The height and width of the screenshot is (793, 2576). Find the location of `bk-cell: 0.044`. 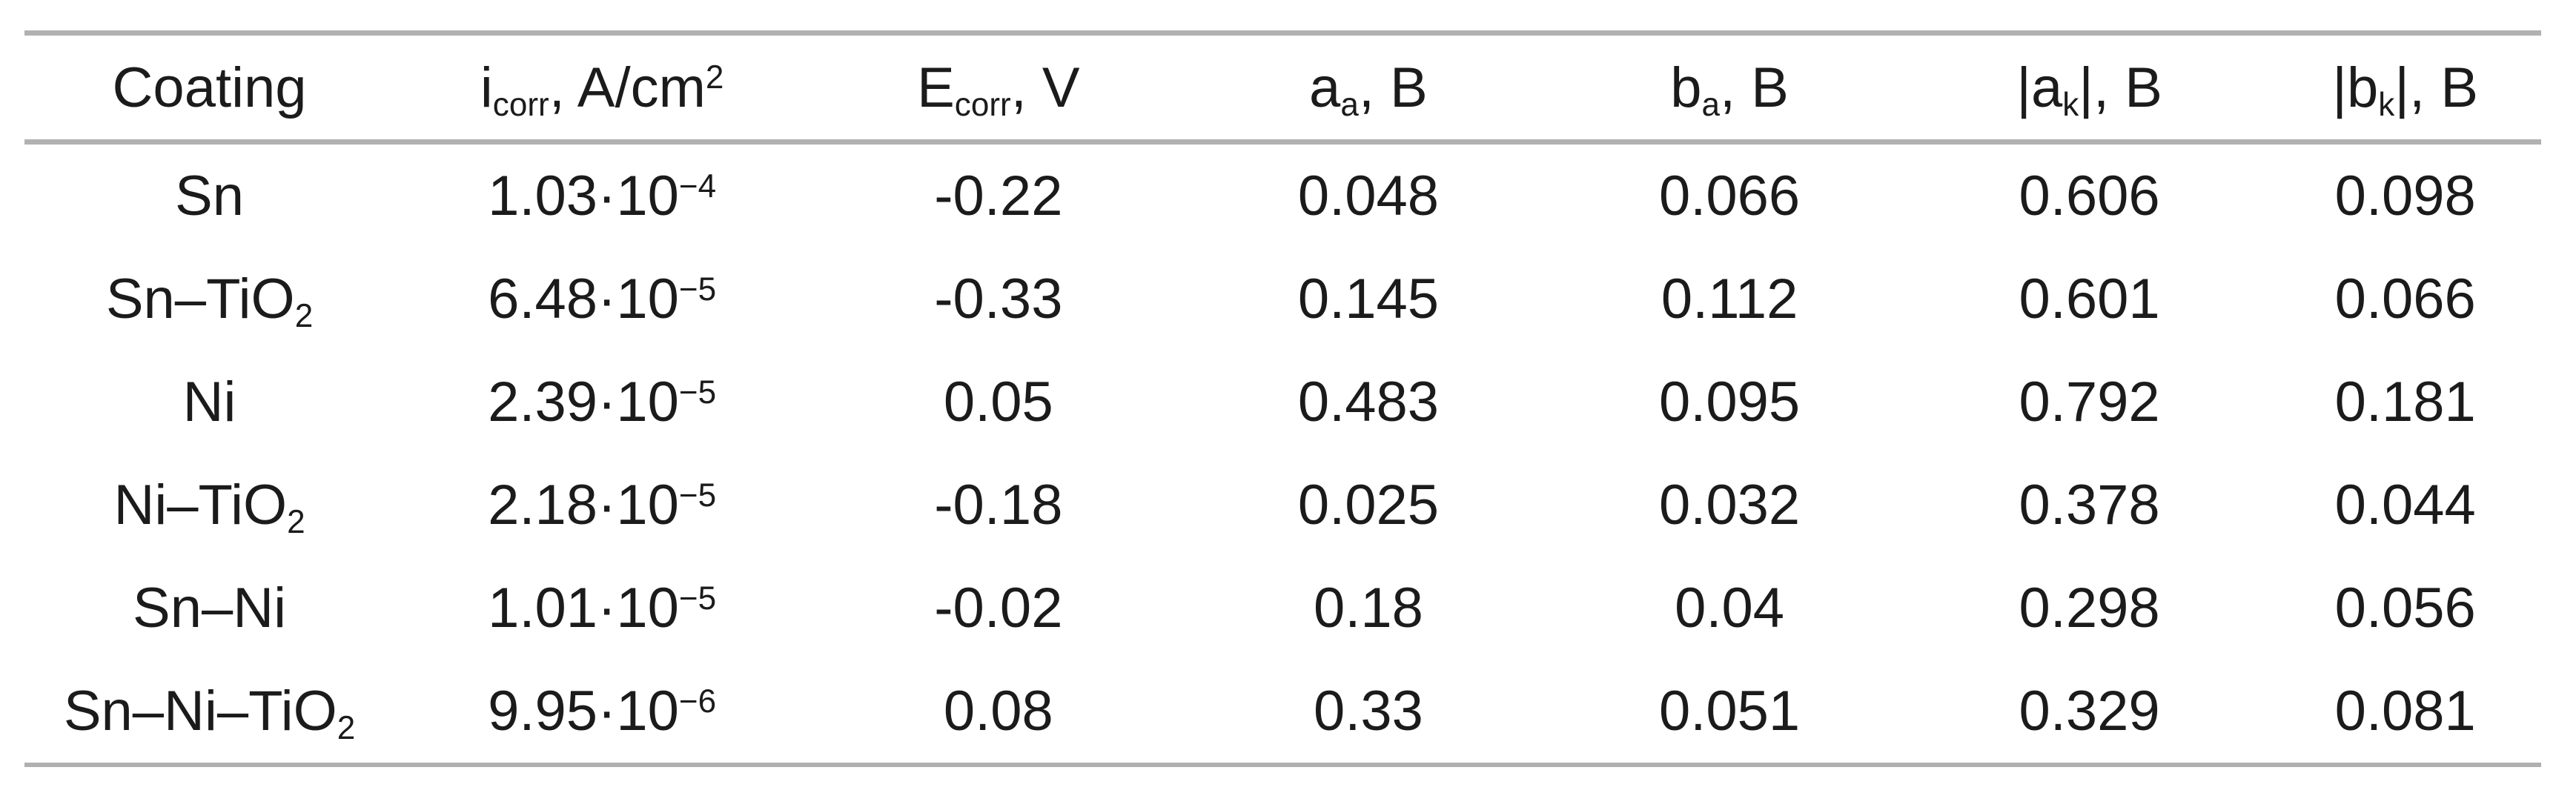

bk-cell: 0.044 is located at coordinates (2405, 506).